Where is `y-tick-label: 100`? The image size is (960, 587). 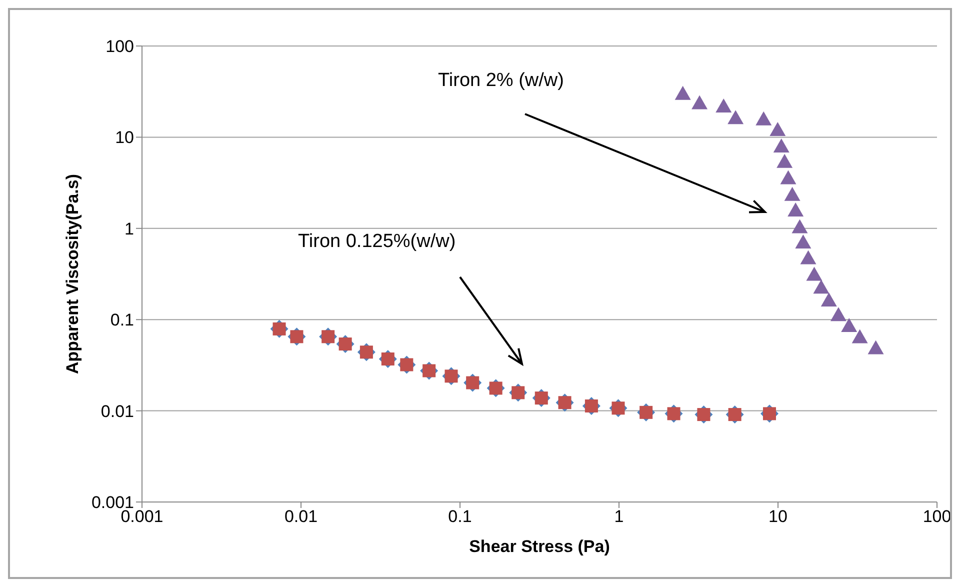 y-tick-label: 100 is located at coordinates (120, 46).